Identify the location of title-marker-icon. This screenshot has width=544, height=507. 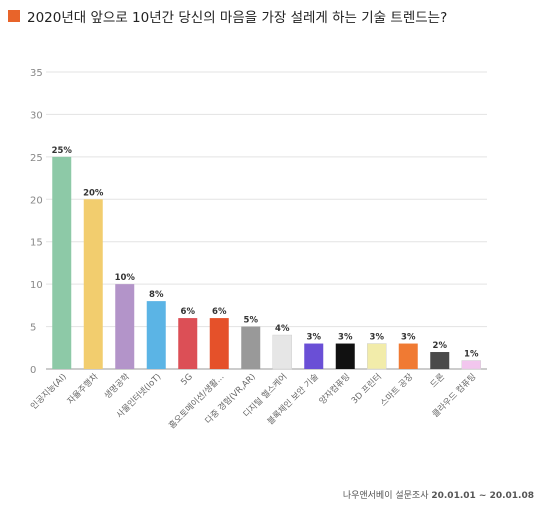
(14, 16).